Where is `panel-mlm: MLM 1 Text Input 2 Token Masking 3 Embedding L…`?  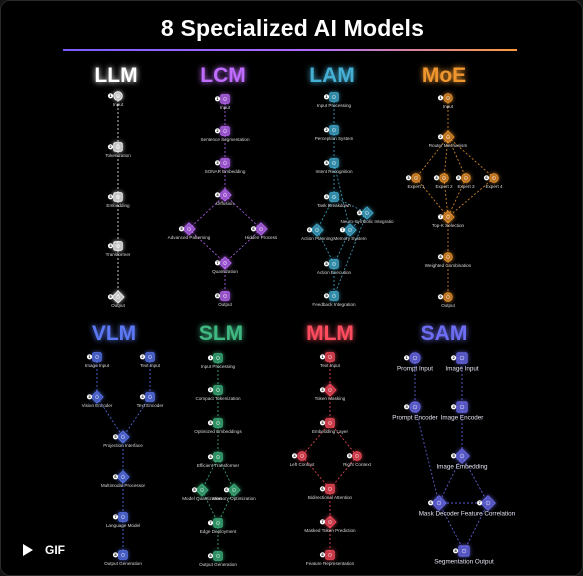 panel-mlm: MLM 1 Text Input 2 Token Masking 3 Embedding L… is located at coordinates (331, 444).